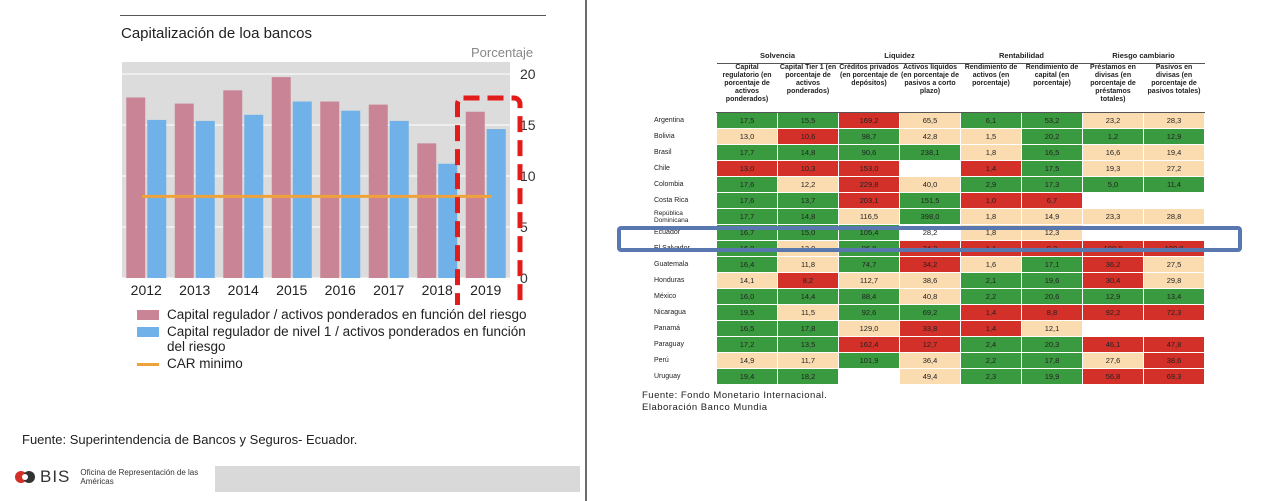 The height and width of the screenshot is (501, 1280). Describe the element at coordinates (1113, 120) in the screenshot. I see `table-cell: 23,2` at that location.